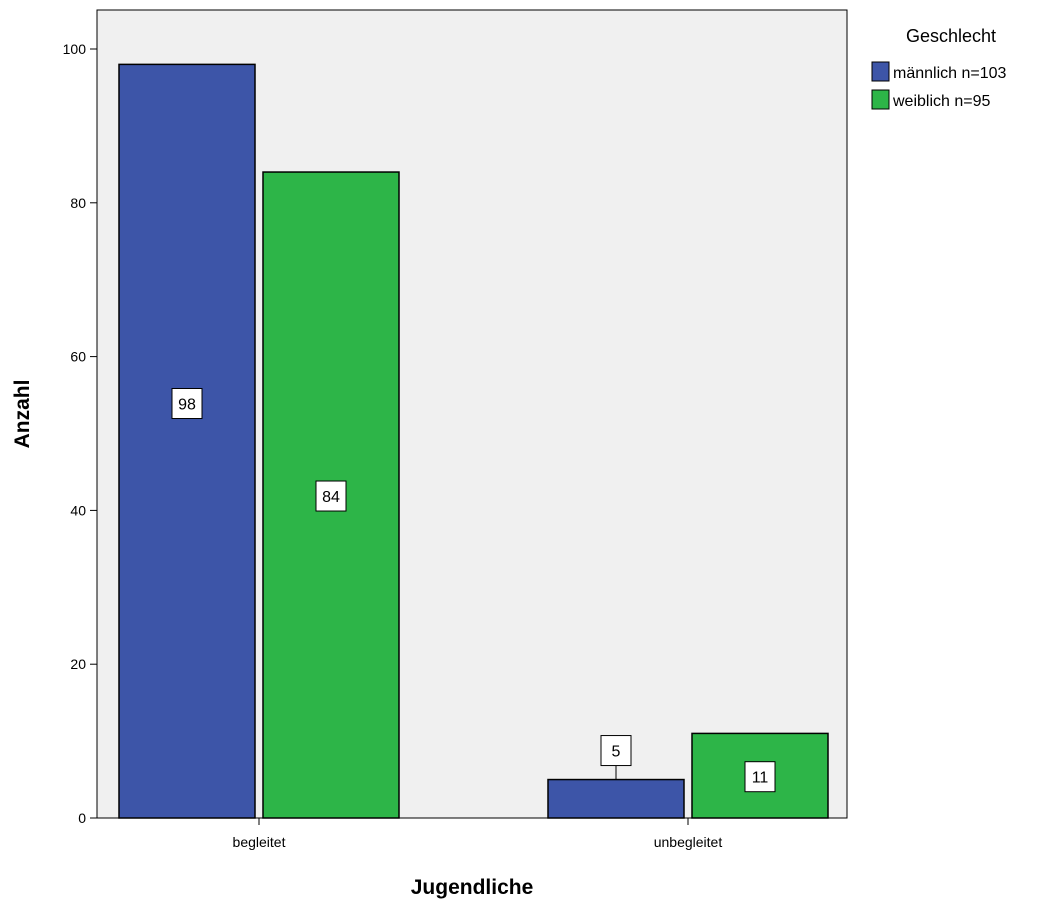  I want to click on data-label: 11, so click(760, 778).